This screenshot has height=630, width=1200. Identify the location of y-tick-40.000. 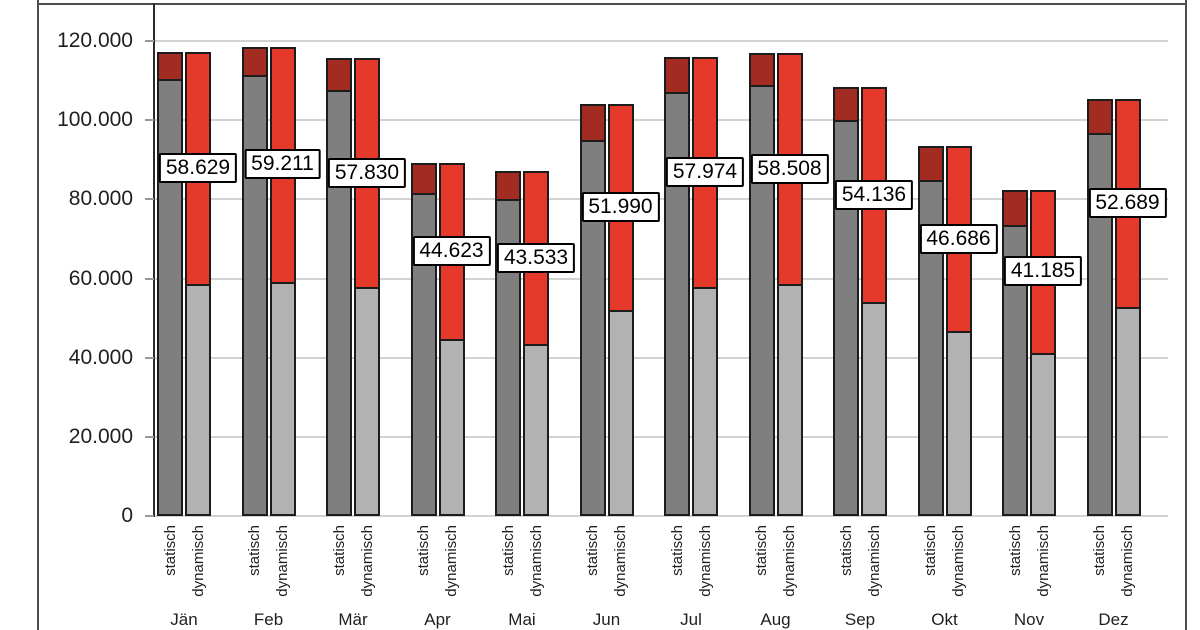
(149, 357).